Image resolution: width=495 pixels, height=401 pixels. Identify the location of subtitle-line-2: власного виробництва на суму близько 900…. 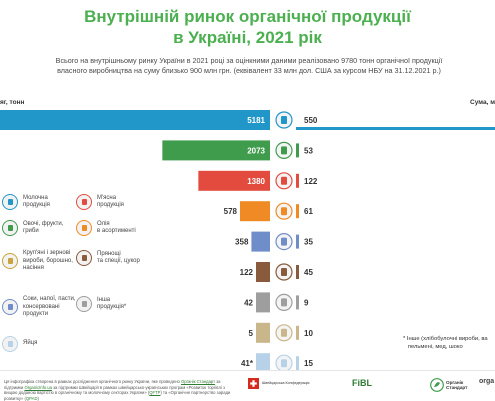
(249, 70).